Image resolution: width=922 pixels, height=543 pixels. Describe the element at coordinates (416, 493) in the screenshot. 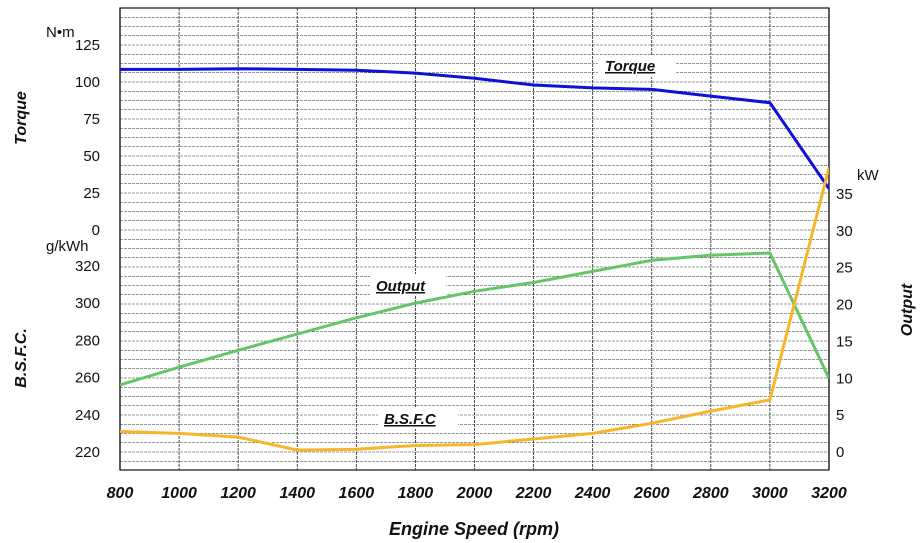

I see `x-tick-label: 1800` at that location.